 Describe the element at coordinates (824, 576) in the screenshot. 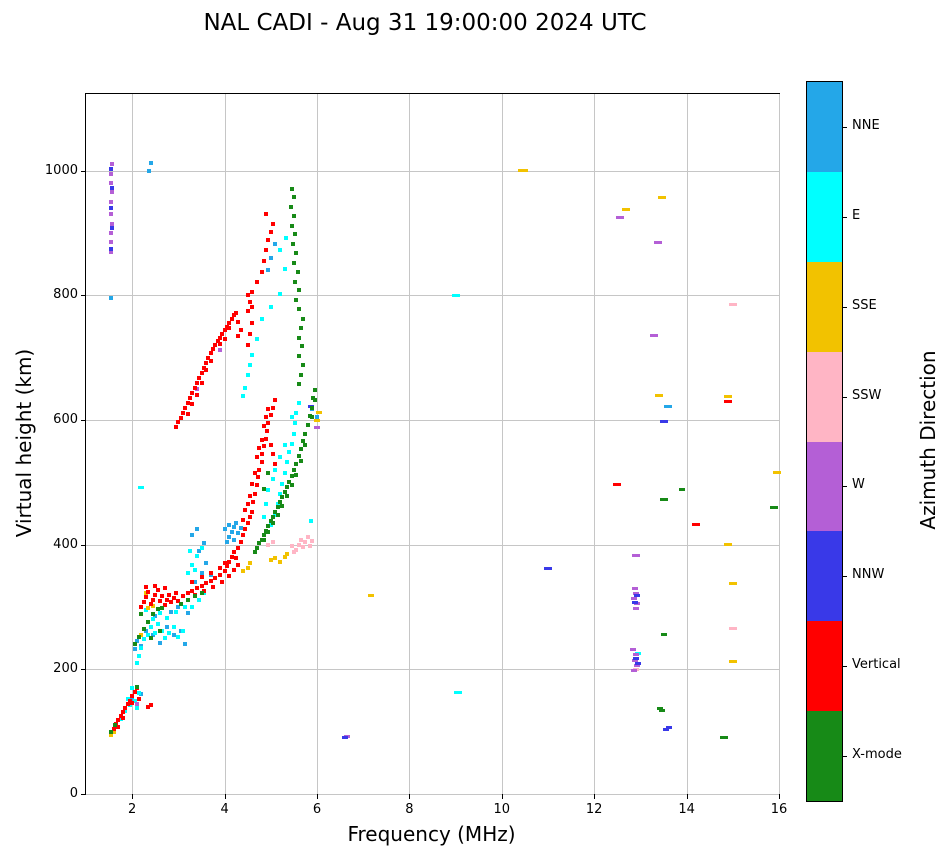

I see `colorbar-segment-nnw` at that location.